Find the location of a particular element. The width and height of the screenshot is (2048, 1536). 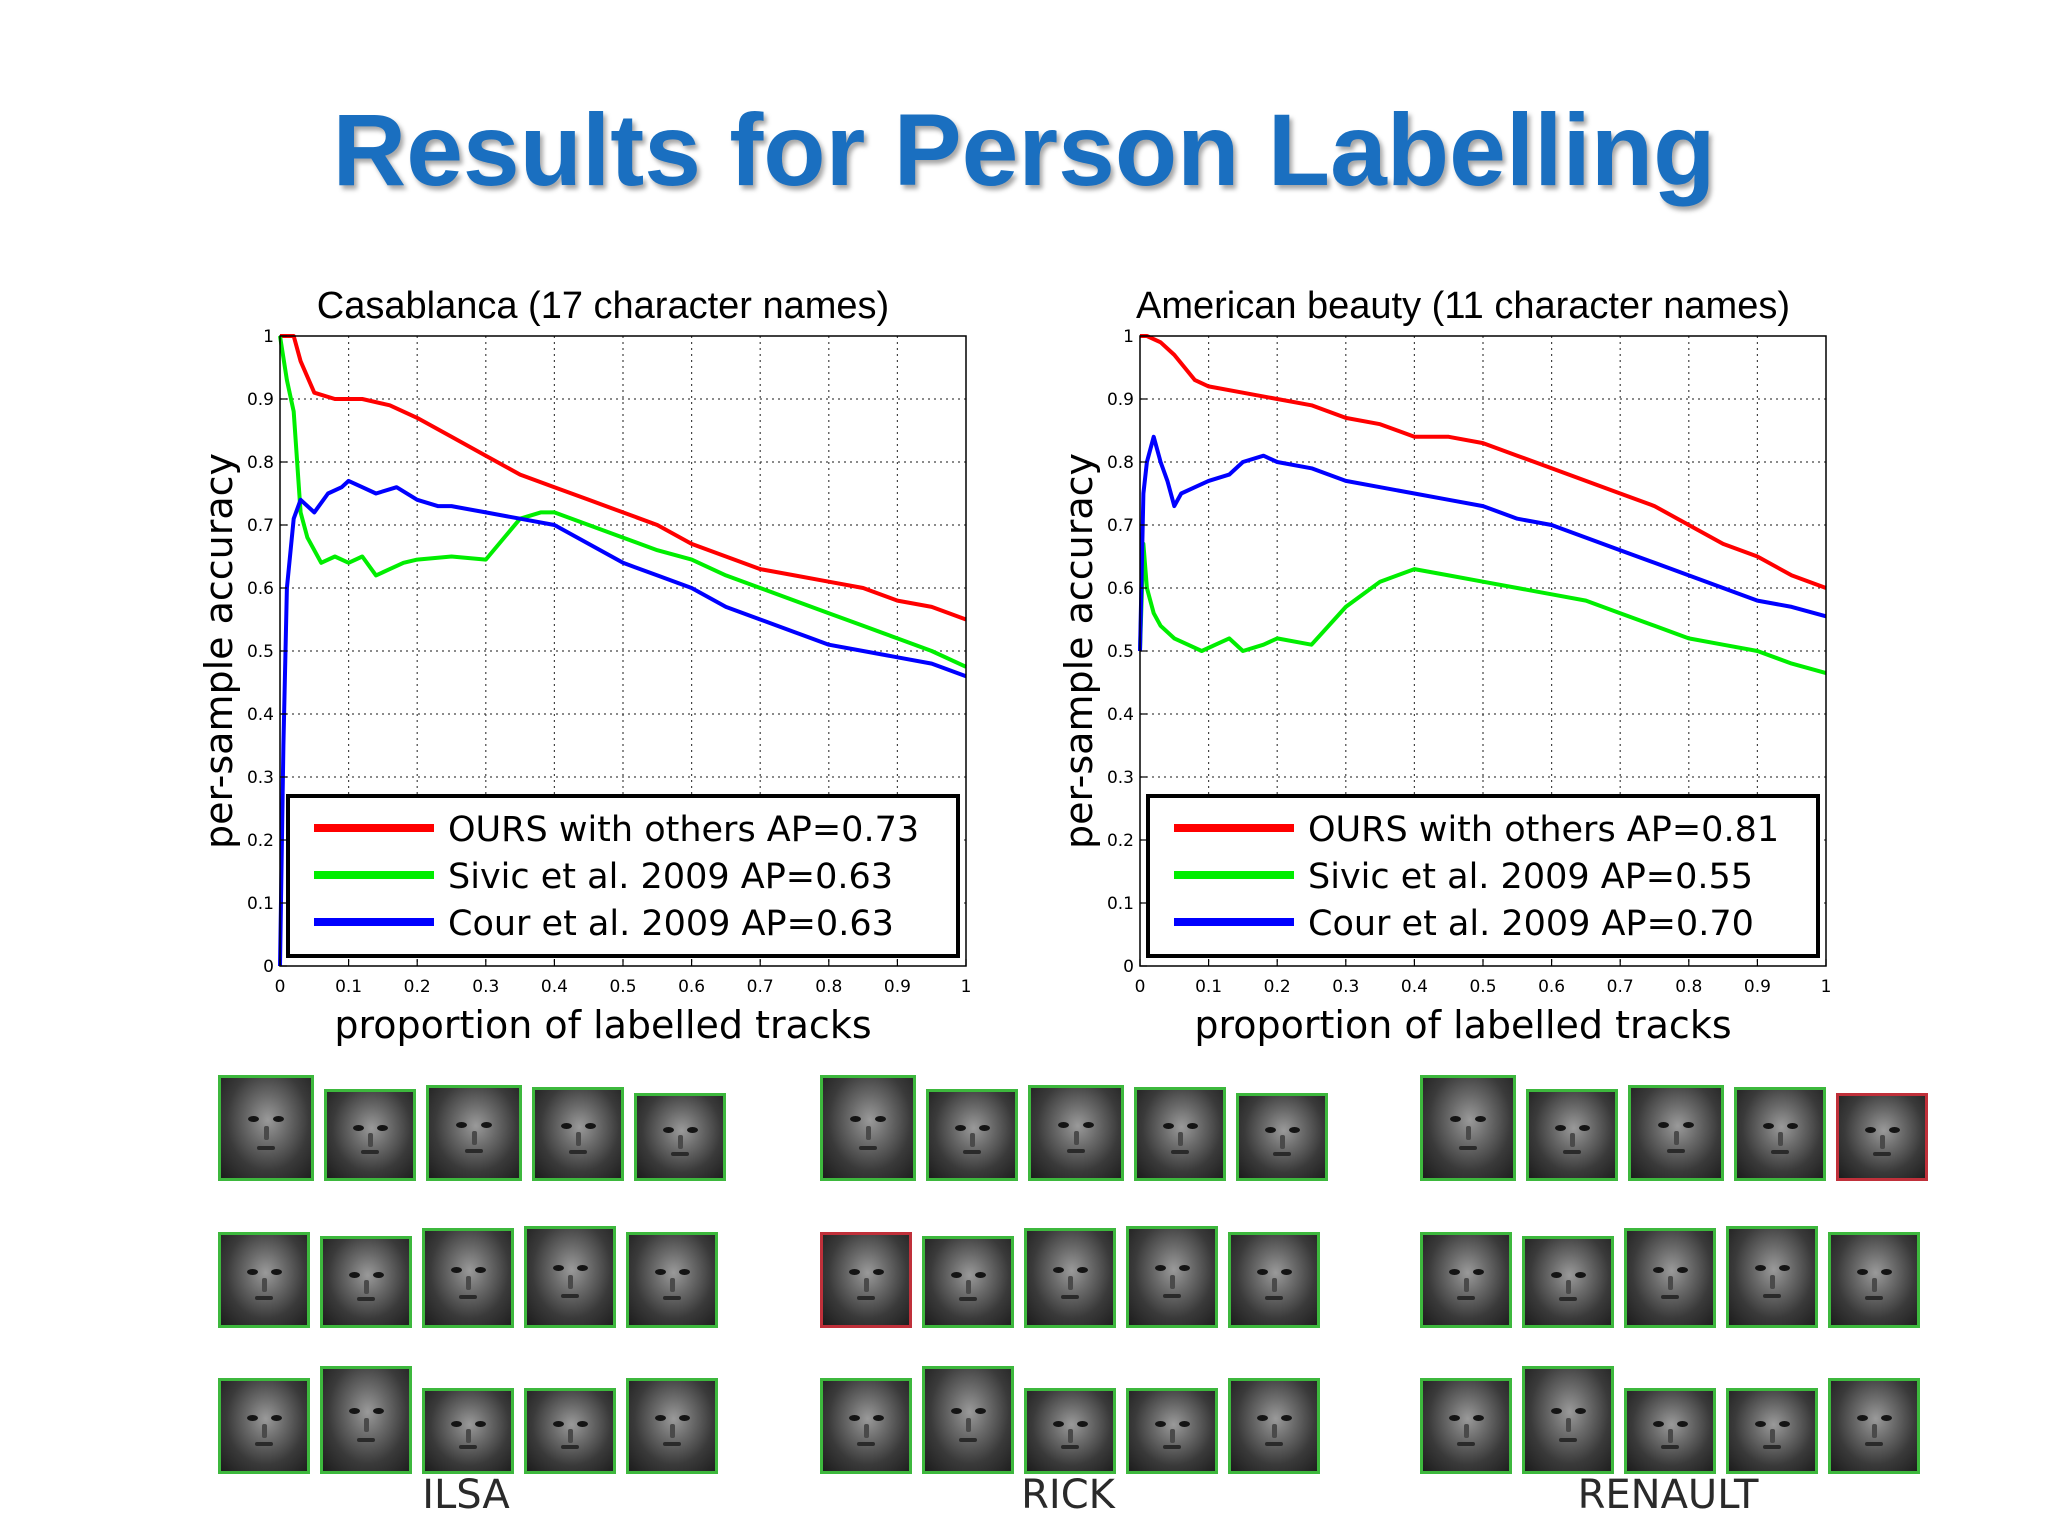

chart0-ytick-label: 0.8 is located at coordinates (260, 463).